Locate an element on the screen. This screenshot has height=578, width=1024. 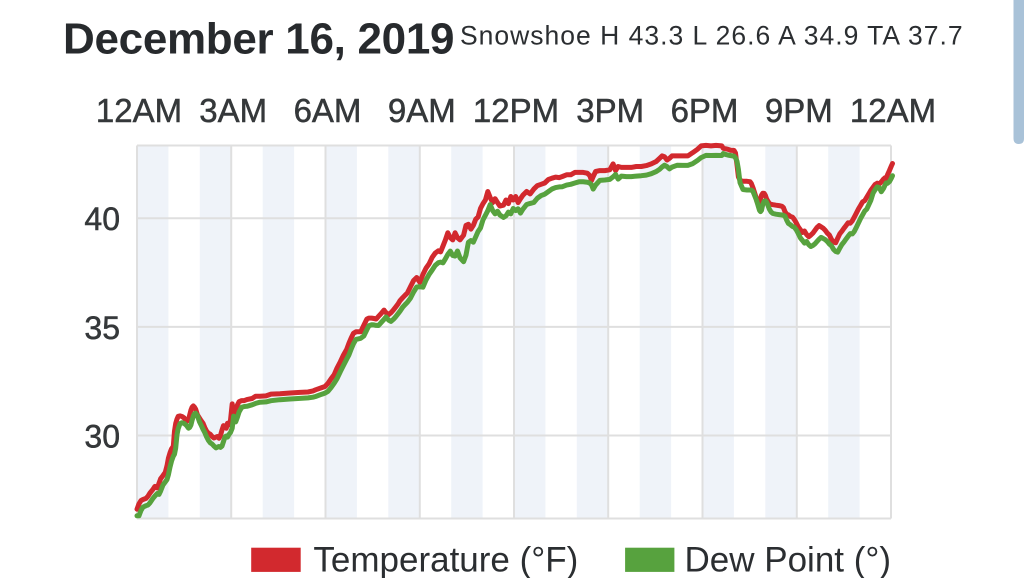
svg-text: 9AM is located at coordinates (422, 110).